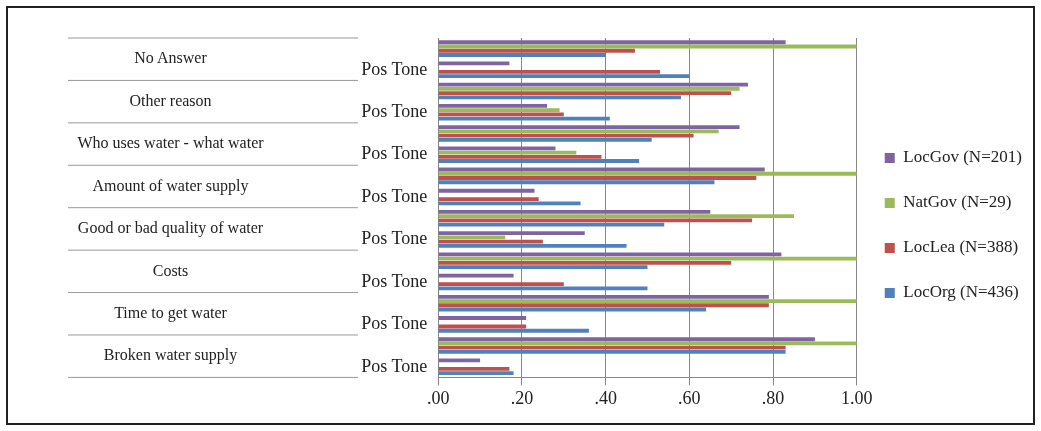  Describe the element at coordinates (689, 397) in the screenshot. I see `x-tick-label: .60` at that location.